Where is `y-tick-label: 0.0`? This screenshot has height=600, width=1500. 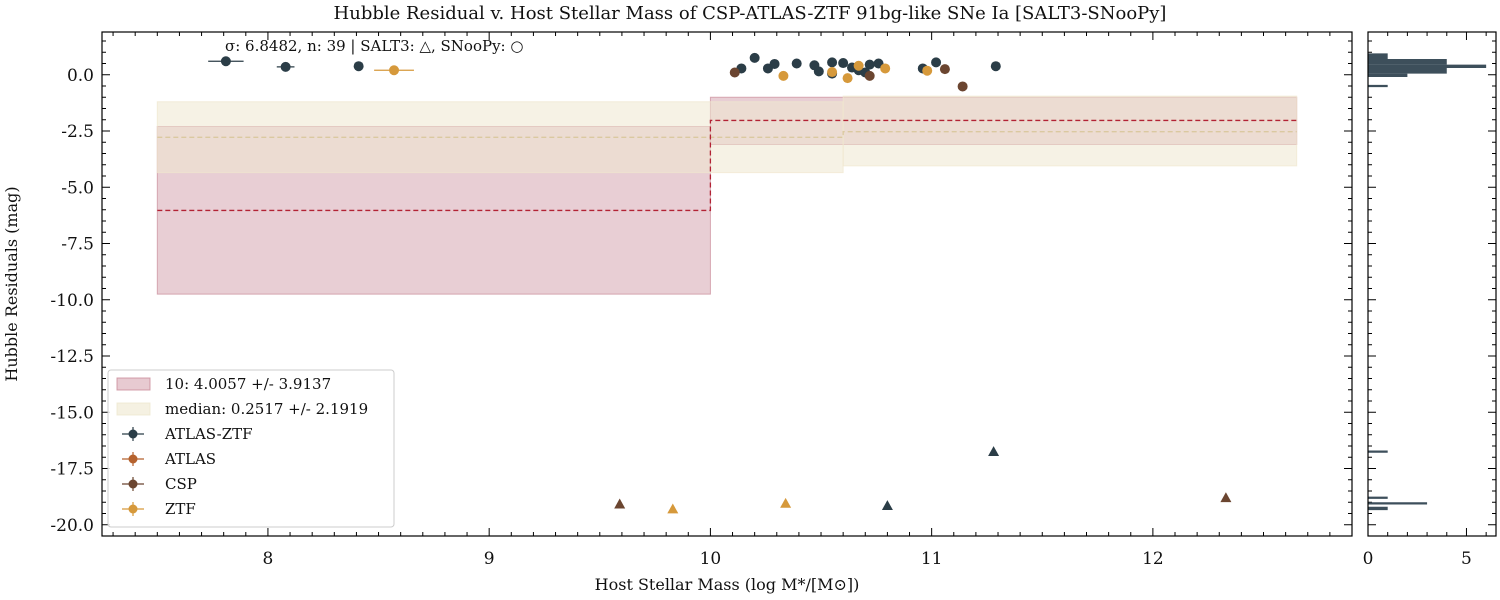 y-tick-label: 0.0 is located at coordinates (80, 76).